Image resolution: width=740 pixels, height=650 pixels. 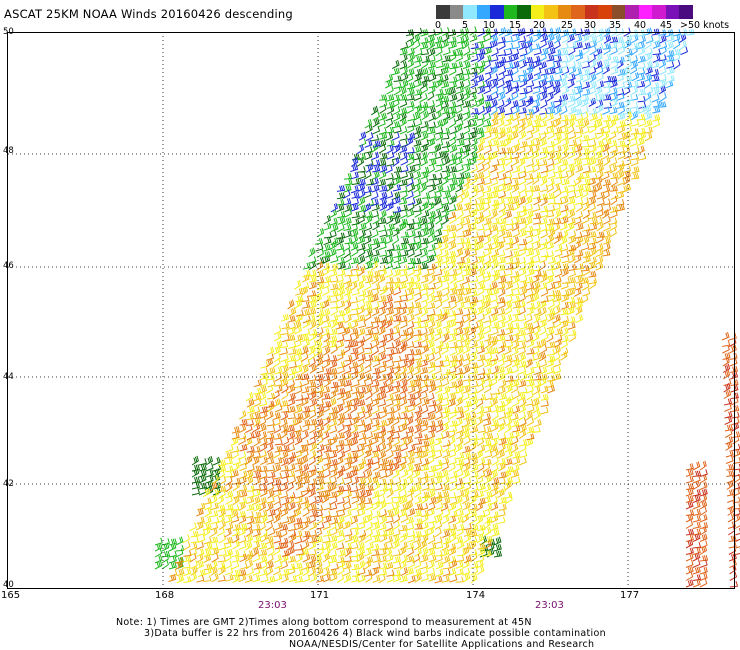 What do you see at coordinates (8, 484) in the screenshot?
I see `y-tick-42: 42` at bounding box center [8, 484].